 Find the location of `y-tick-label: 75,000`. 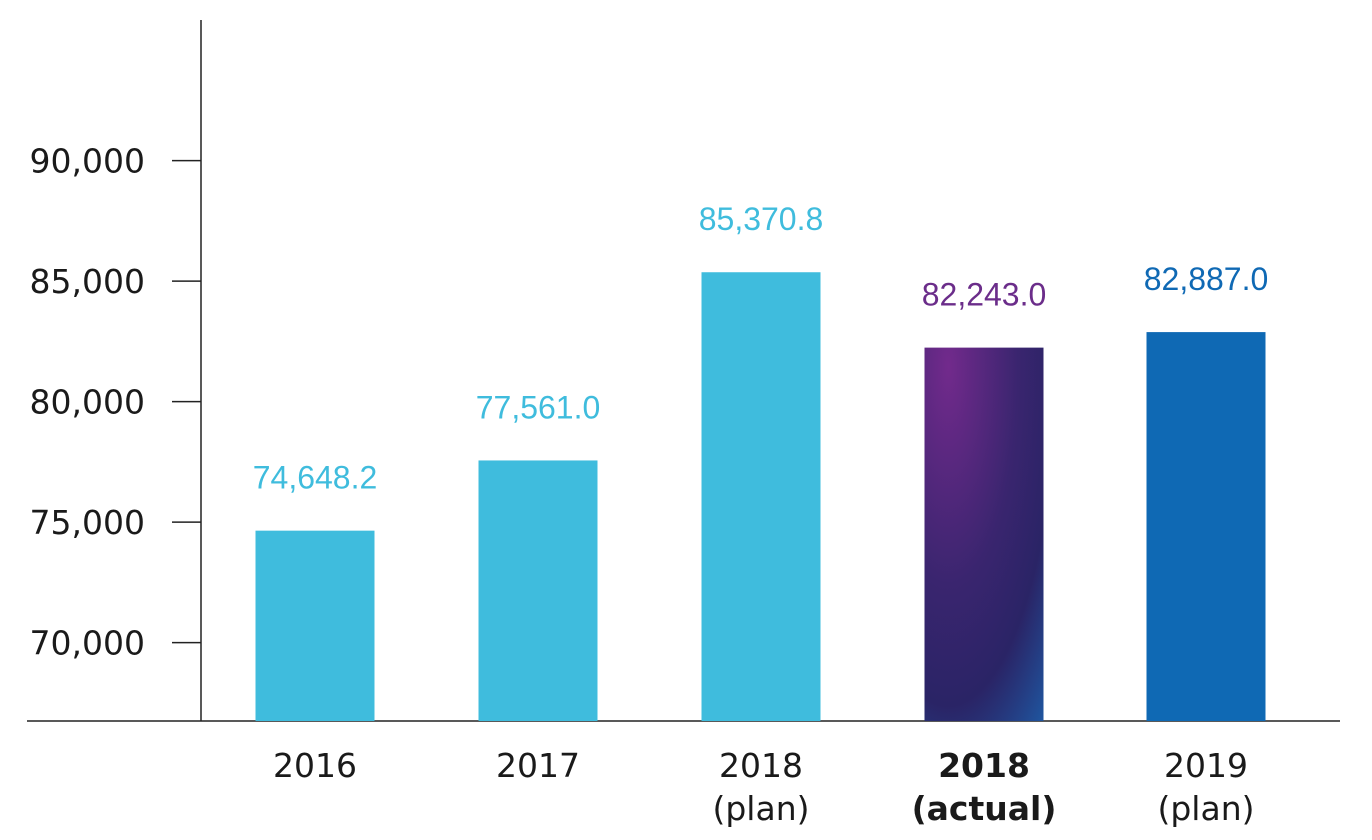

y-tick-label: 75,000 is located at coordinates (87, 522).